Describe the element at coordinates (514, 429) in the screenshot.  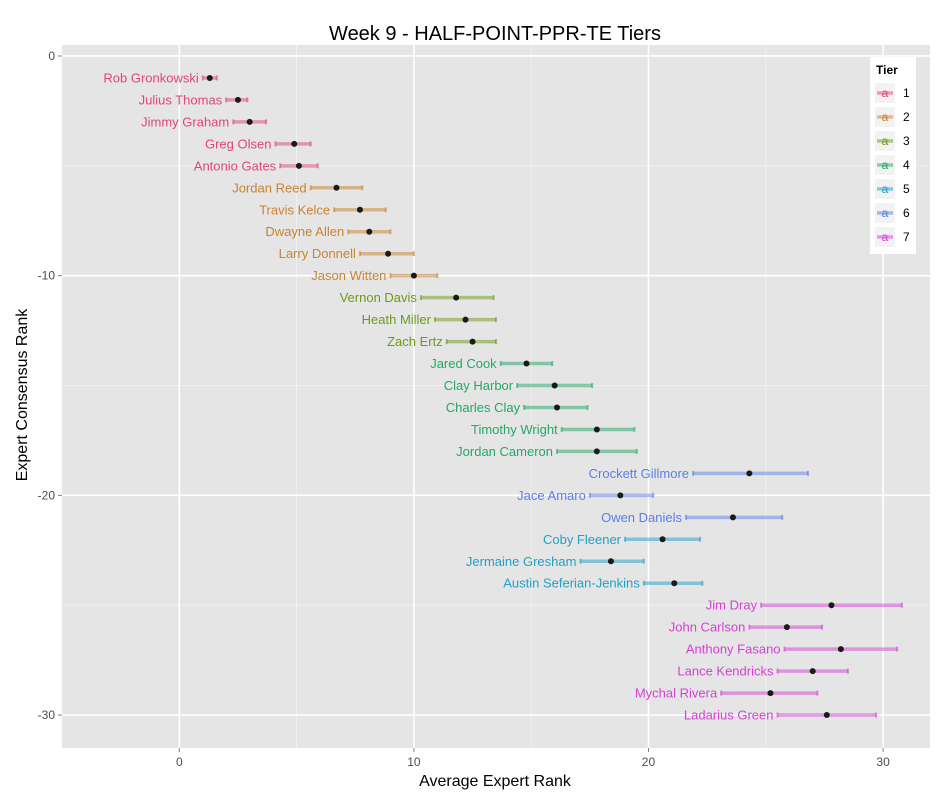
I see `player-label: Timothy Wright` at that location.